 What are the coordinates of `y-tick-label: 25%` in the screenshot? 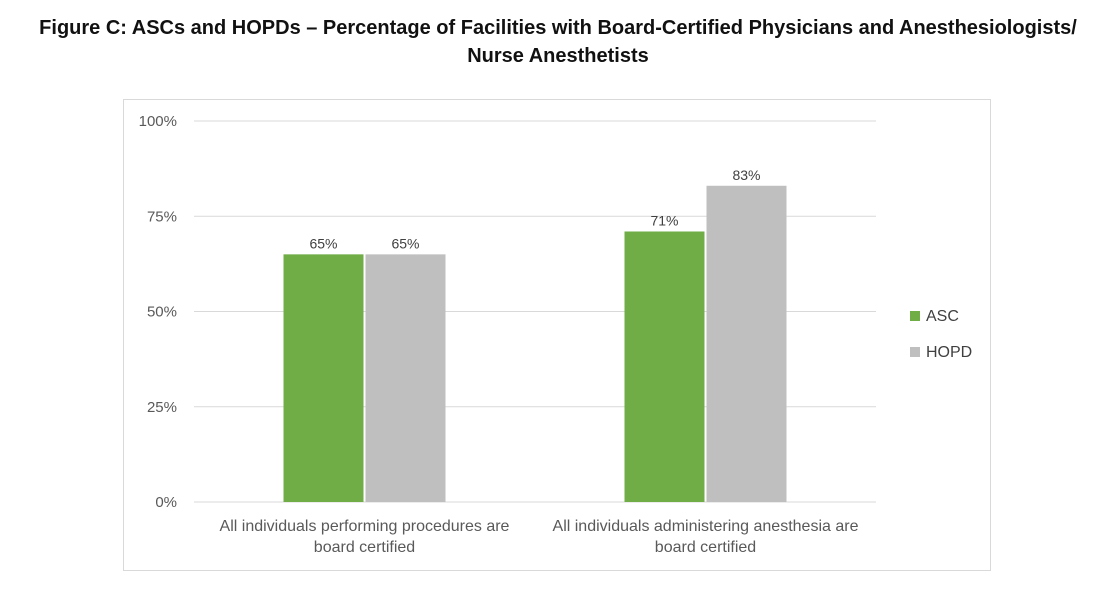 It's located at (162, 407).